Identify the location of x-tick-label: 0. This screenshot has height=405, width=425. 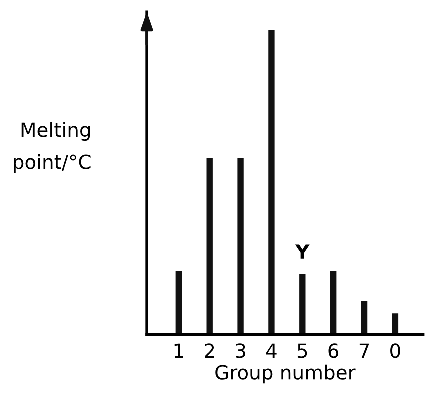
(395, 351).